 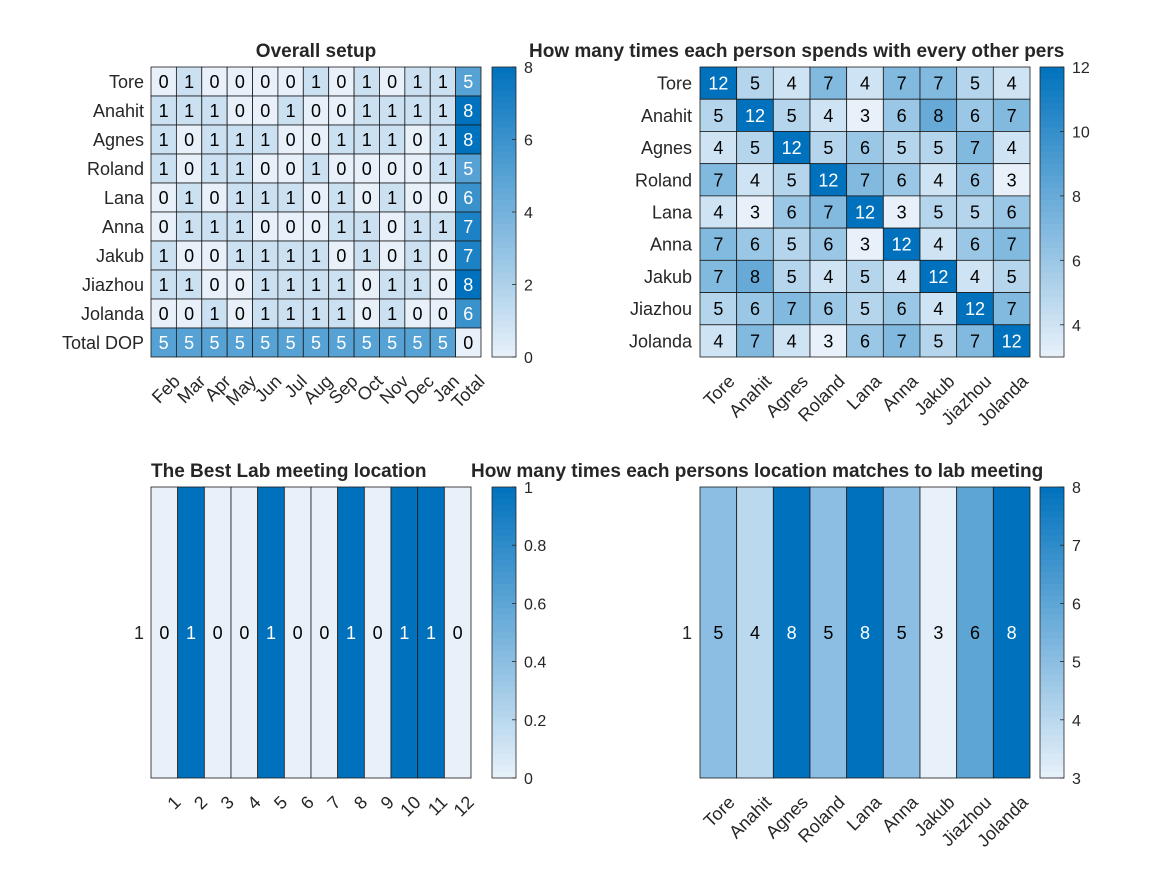 What do you see at coordinates (504, 632) in the screenshot?
I see `colorbar-frame` at bounding box center [504, 632].